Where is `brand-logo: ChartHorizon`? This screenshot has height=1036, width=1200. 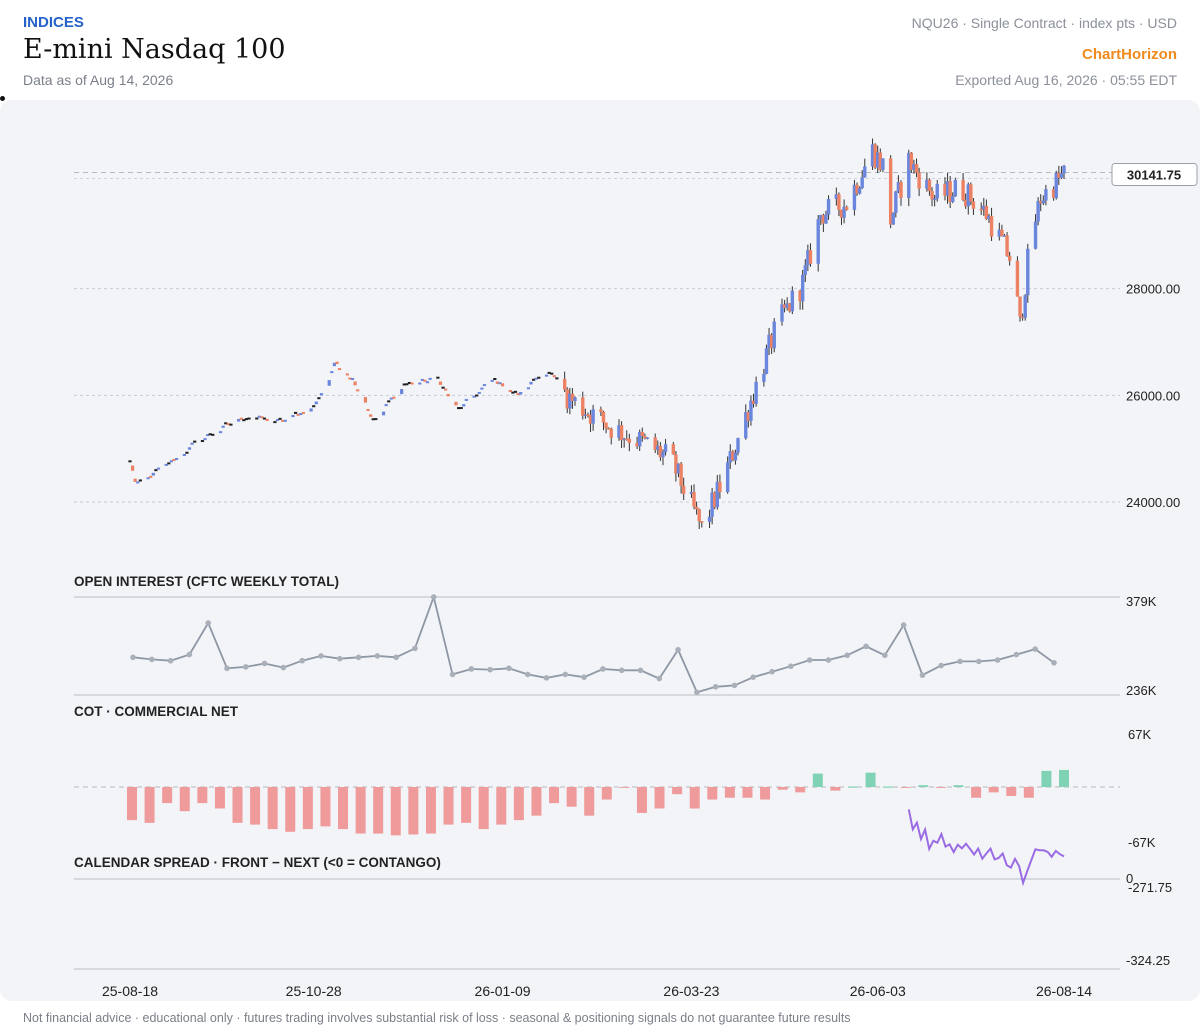 brand-logo: ChartHorizon is located at coordinates (1129, 54).